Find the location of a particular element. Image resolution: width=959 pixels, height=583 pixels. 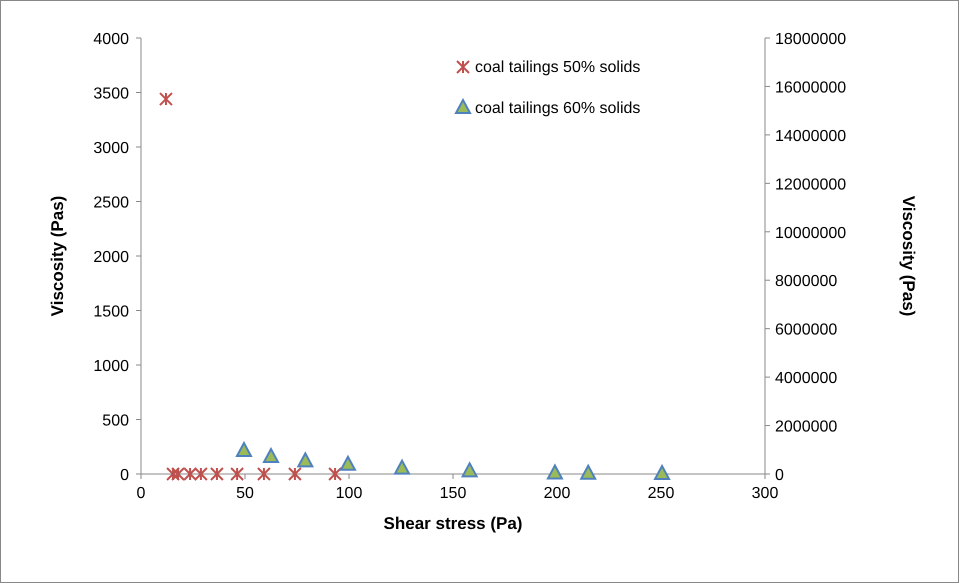

x-tick-label: 200 is located at coordinates (557, 493).